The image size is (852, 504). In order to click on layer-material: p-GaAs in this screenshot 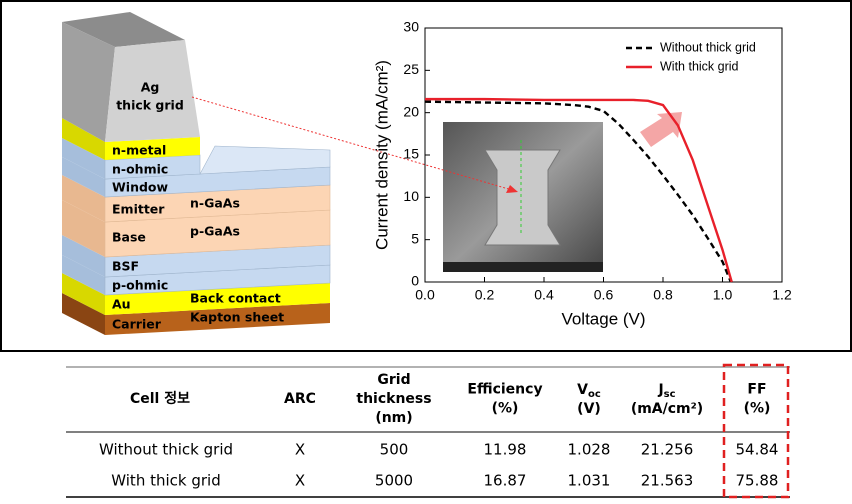, I will do `click(215, 231)`.